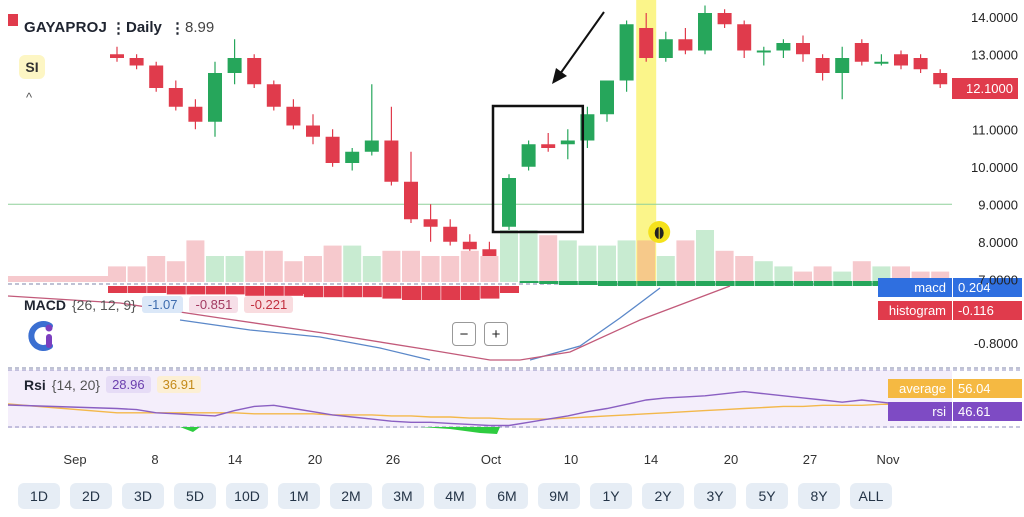  What do you see at coordinates (464, 334) in the screenshot?
I see `zoom-out-button: −` at bounding box center [464, 334].